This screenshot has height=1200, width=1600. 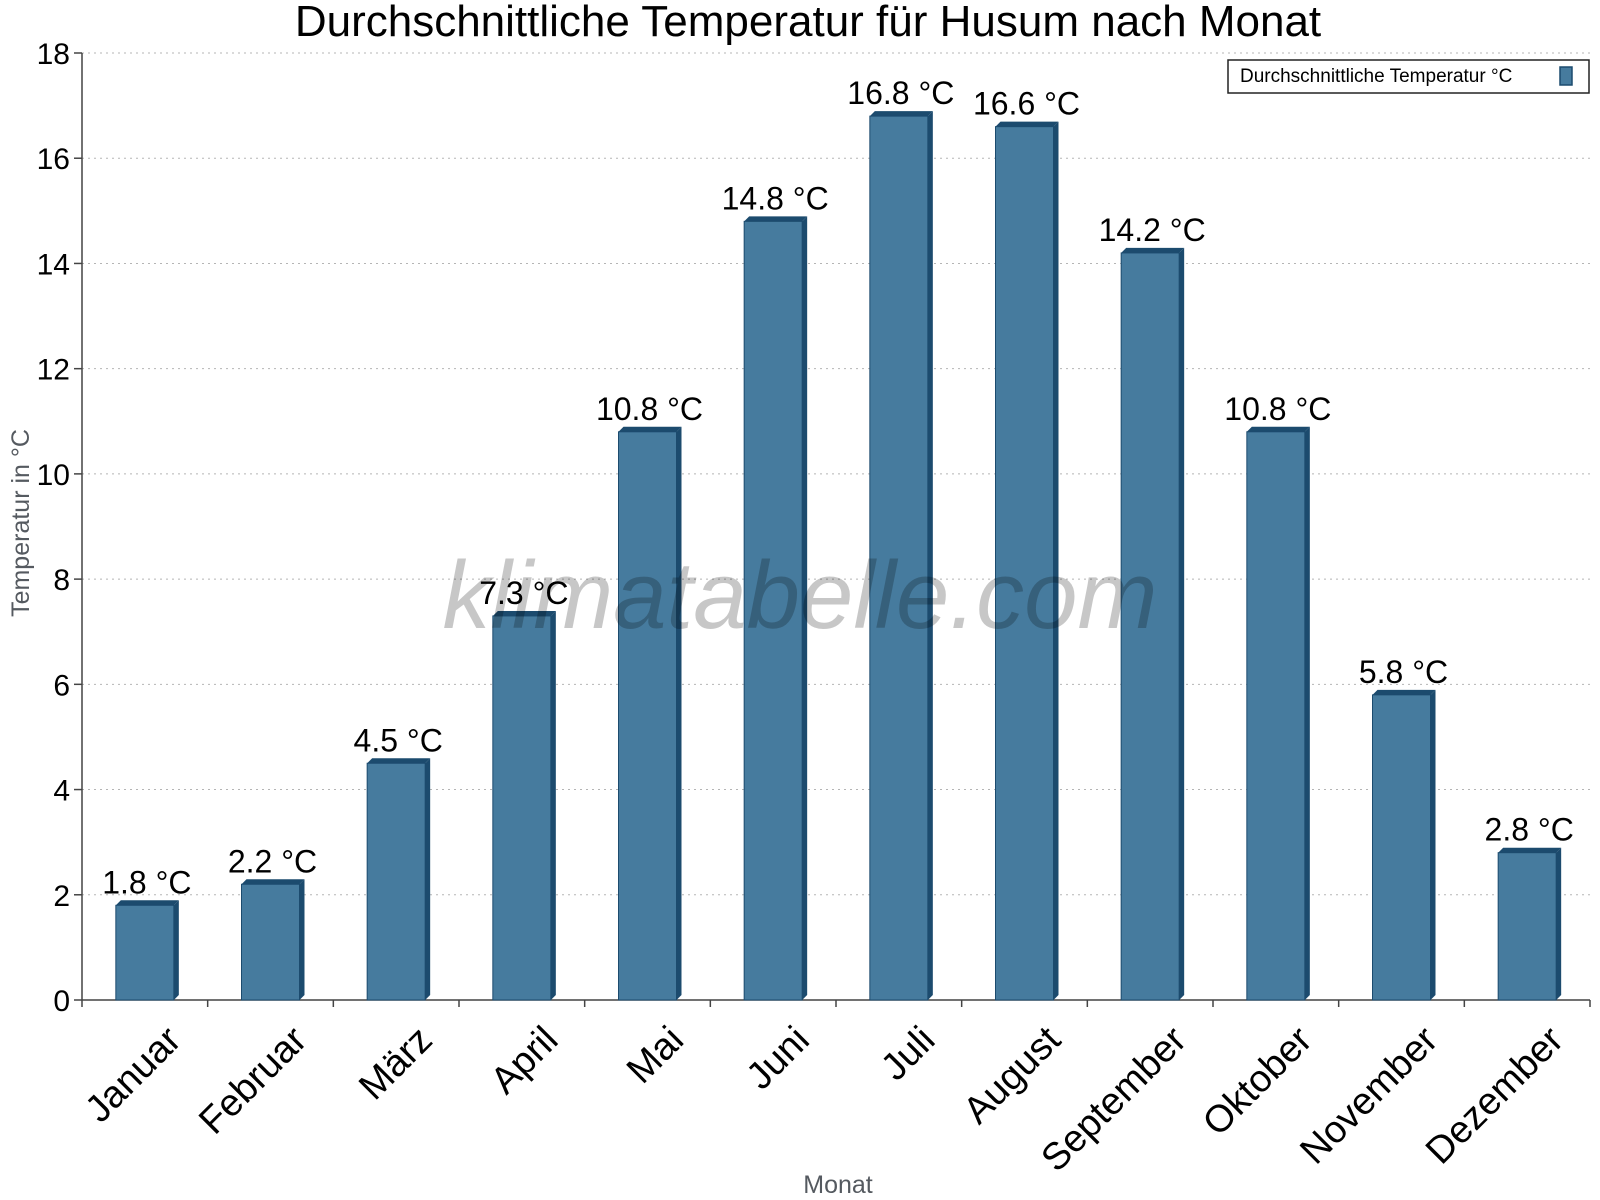 What do you see at coordinates (1152, 230) in the screenshot?
I see `data-label: 14.2 °C` at bounding box center [1152, 230].